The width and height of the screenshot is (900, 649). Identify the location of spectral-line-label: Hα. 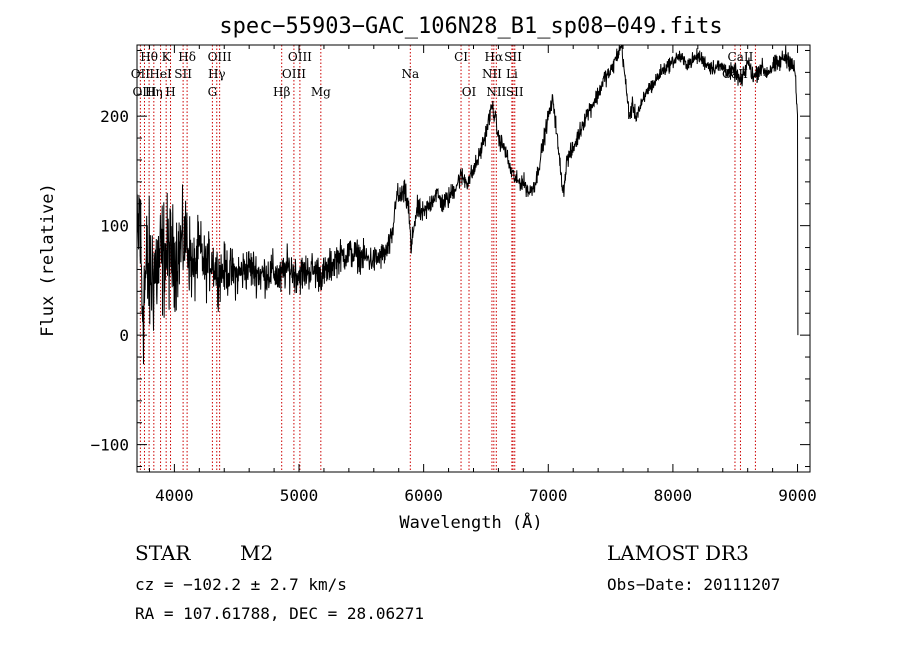
(494, 57).